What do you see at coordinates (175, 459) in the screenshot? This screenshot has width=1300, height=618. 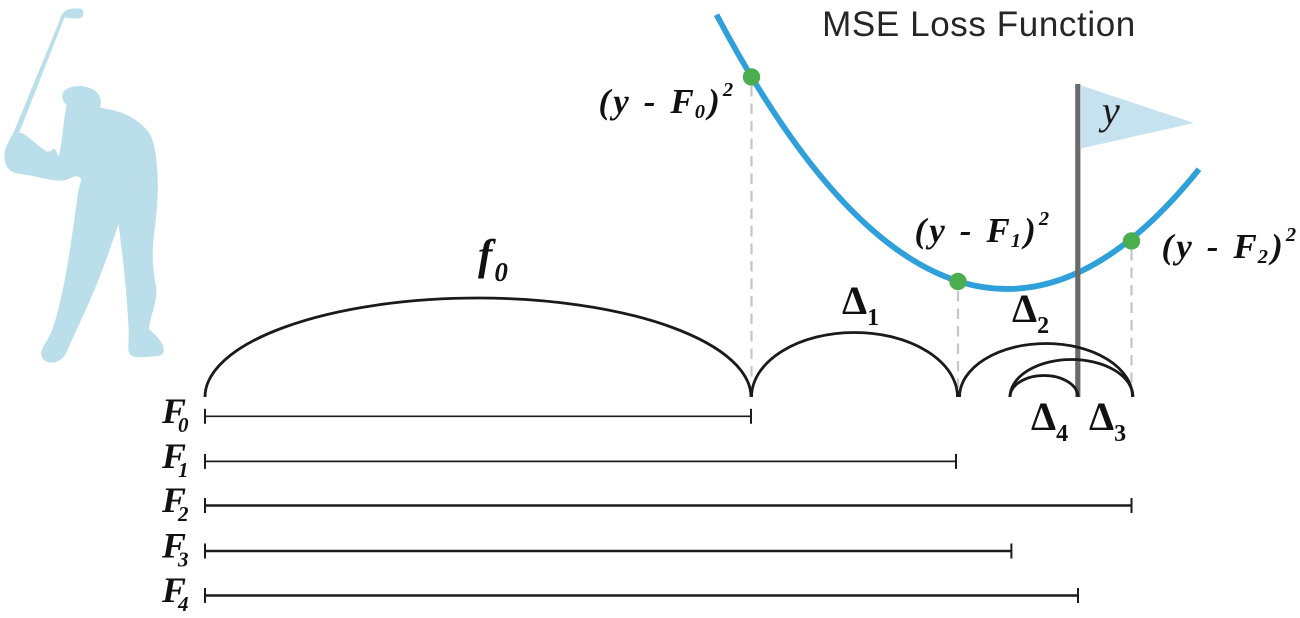 I see `svg-text: F1` at bounding box center [175, 459].